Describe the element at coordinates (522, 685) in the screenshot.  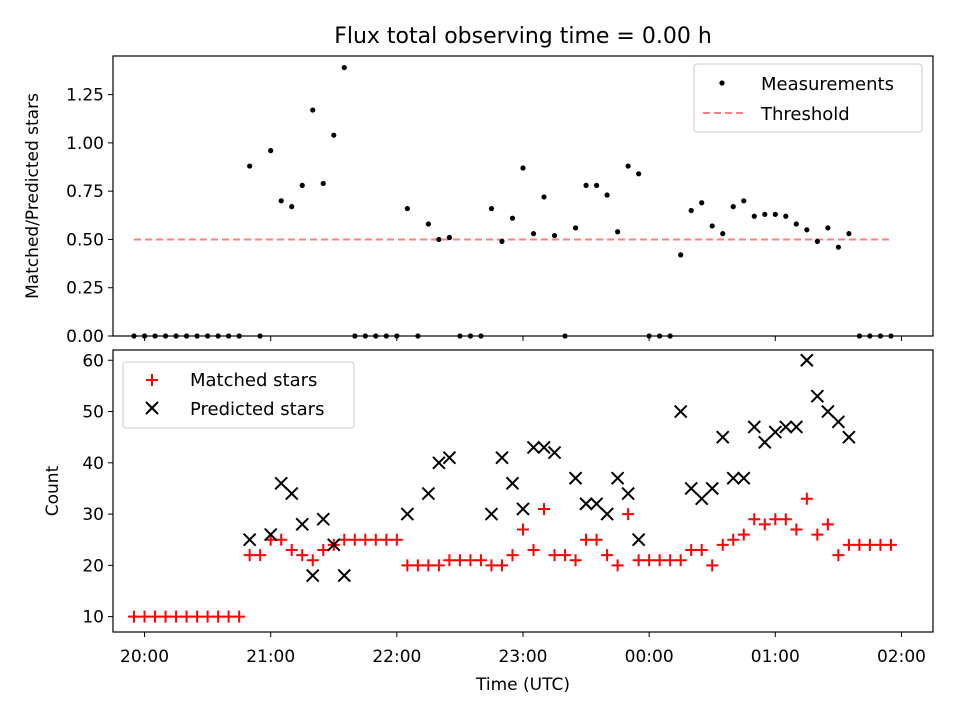
I see `x-axis-label: Time (UTC)` at that location.